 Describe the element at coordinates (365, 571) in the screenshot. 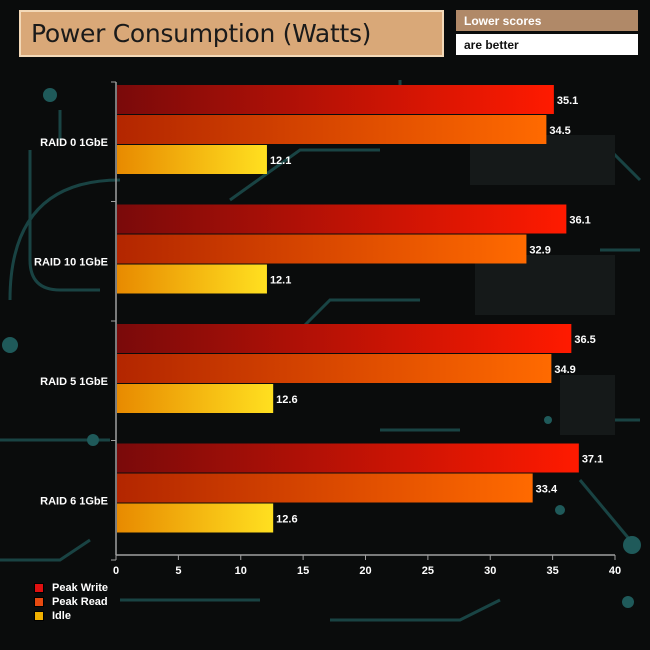

I see `x-tick-label: 20` at that location.